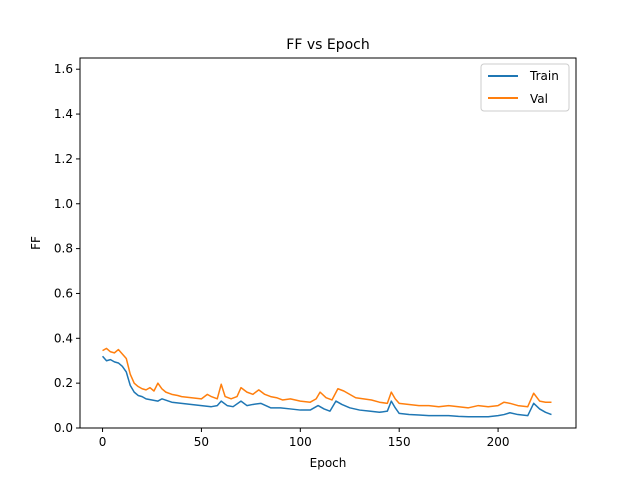  Describe the element at coordinates (63, 204) in the screenshot. I see `y-tick-label: 1.0` at that location.